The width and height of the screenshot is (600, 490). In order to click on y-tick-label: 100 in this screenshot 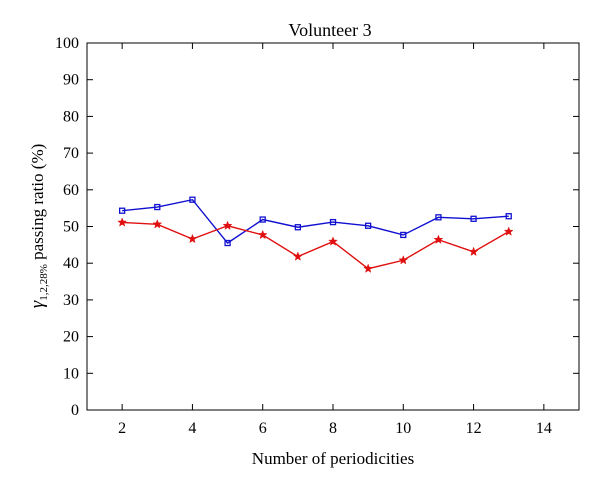, I will do `click(67, 43)`.